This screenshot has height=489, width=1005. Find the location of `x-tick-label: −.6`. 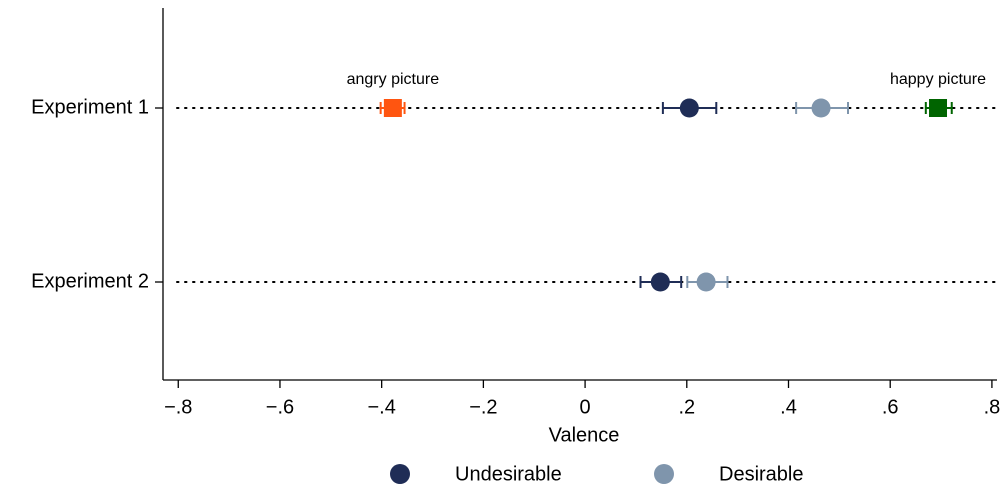

x-tick-label: −.6 is located at coordinates (280, 407).